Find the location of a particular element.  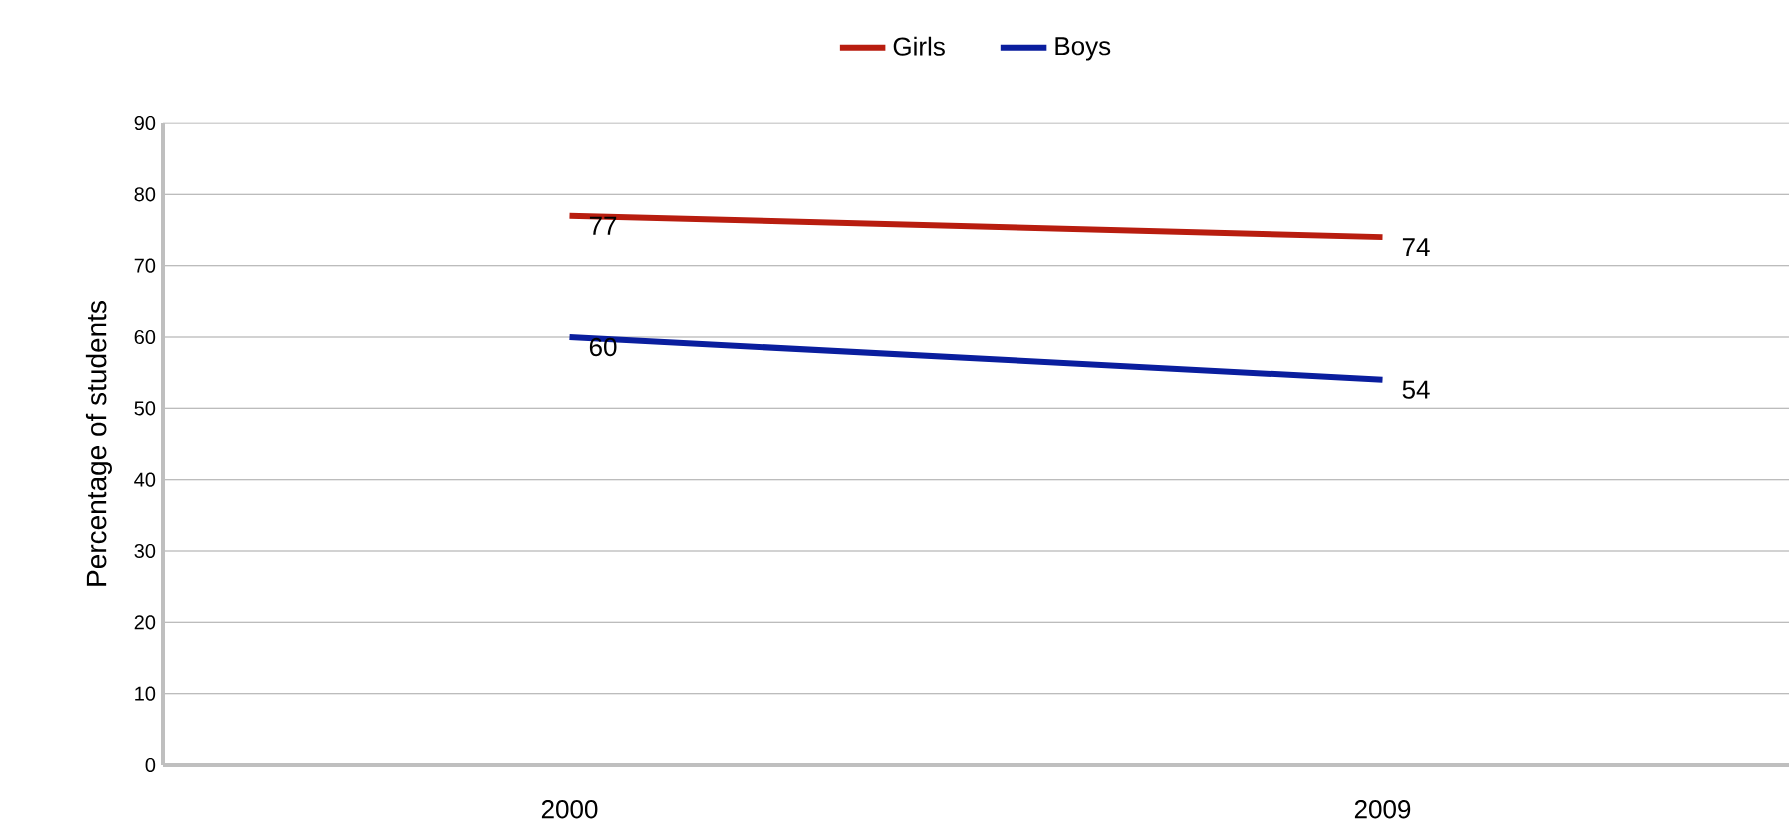

y-tick-label: 40 is located at coordinates (145, 479).